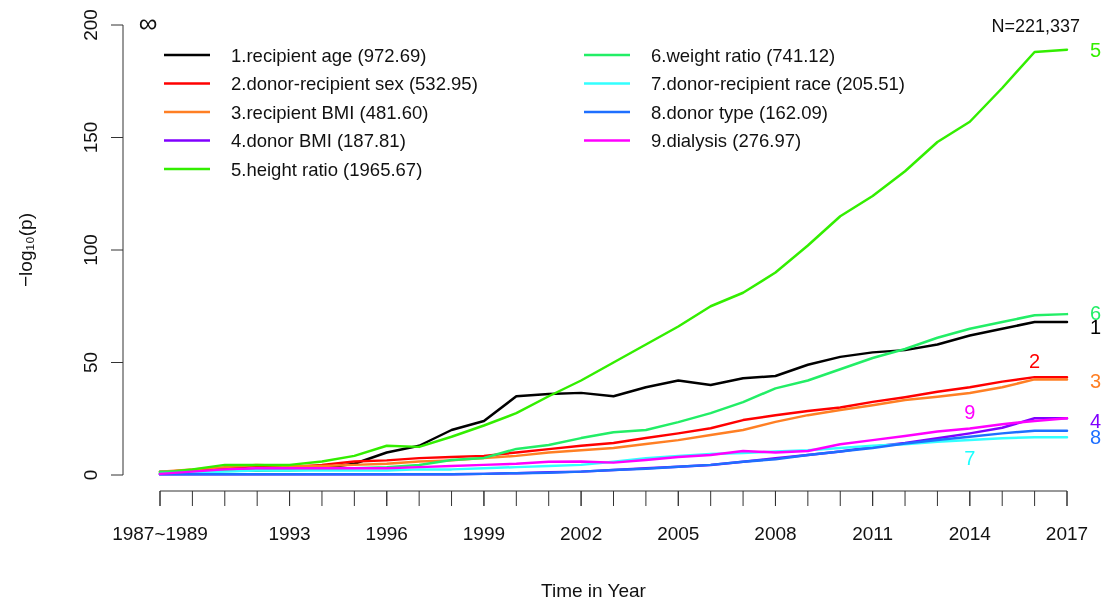 This screenshot has height=606, width=1114. What do you see at coordinates (90, 137) in the screenshot?
I see `y-tick-label: 150` at bounding box center [90, 137].